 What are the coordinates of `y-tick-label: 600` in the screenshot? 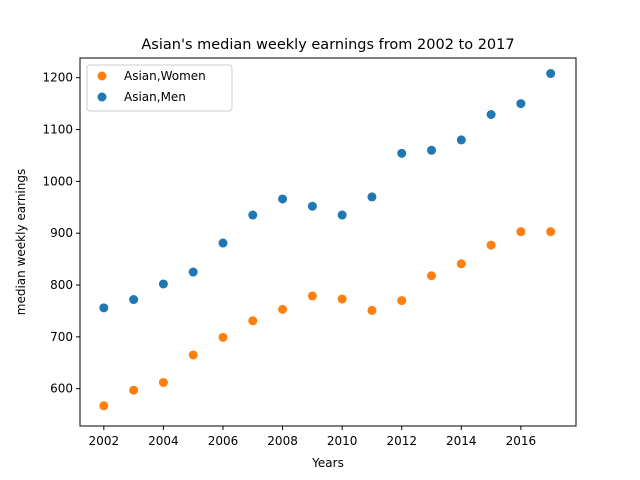 It's located at (61, 389).